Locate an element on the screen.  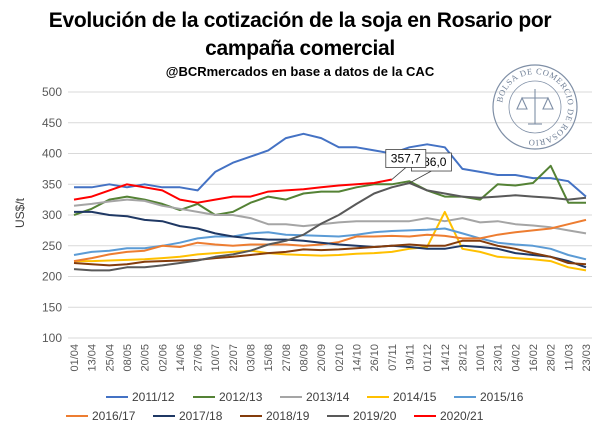
legend-item-2018-19: 2018/19 is located at coordinates (275, 416).